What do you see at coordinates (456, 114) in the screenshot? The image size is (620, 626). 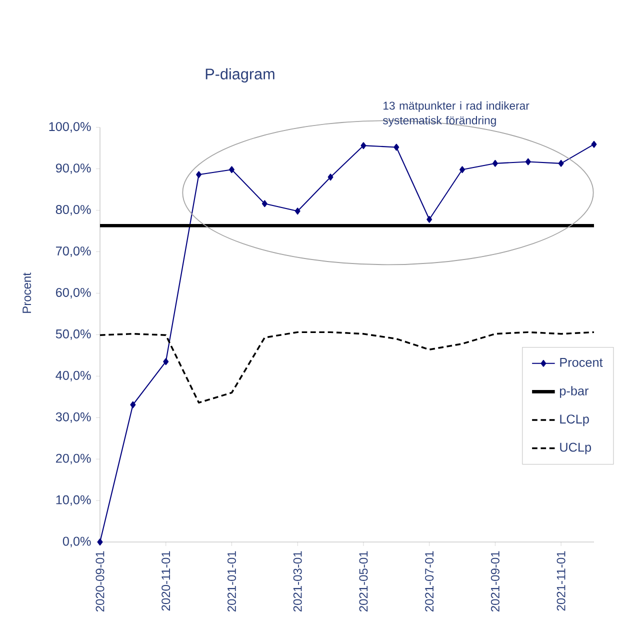 I see `text: 13 mätpunkter i rad indikerar systematisk förändring` at bounding box center [456, 114].